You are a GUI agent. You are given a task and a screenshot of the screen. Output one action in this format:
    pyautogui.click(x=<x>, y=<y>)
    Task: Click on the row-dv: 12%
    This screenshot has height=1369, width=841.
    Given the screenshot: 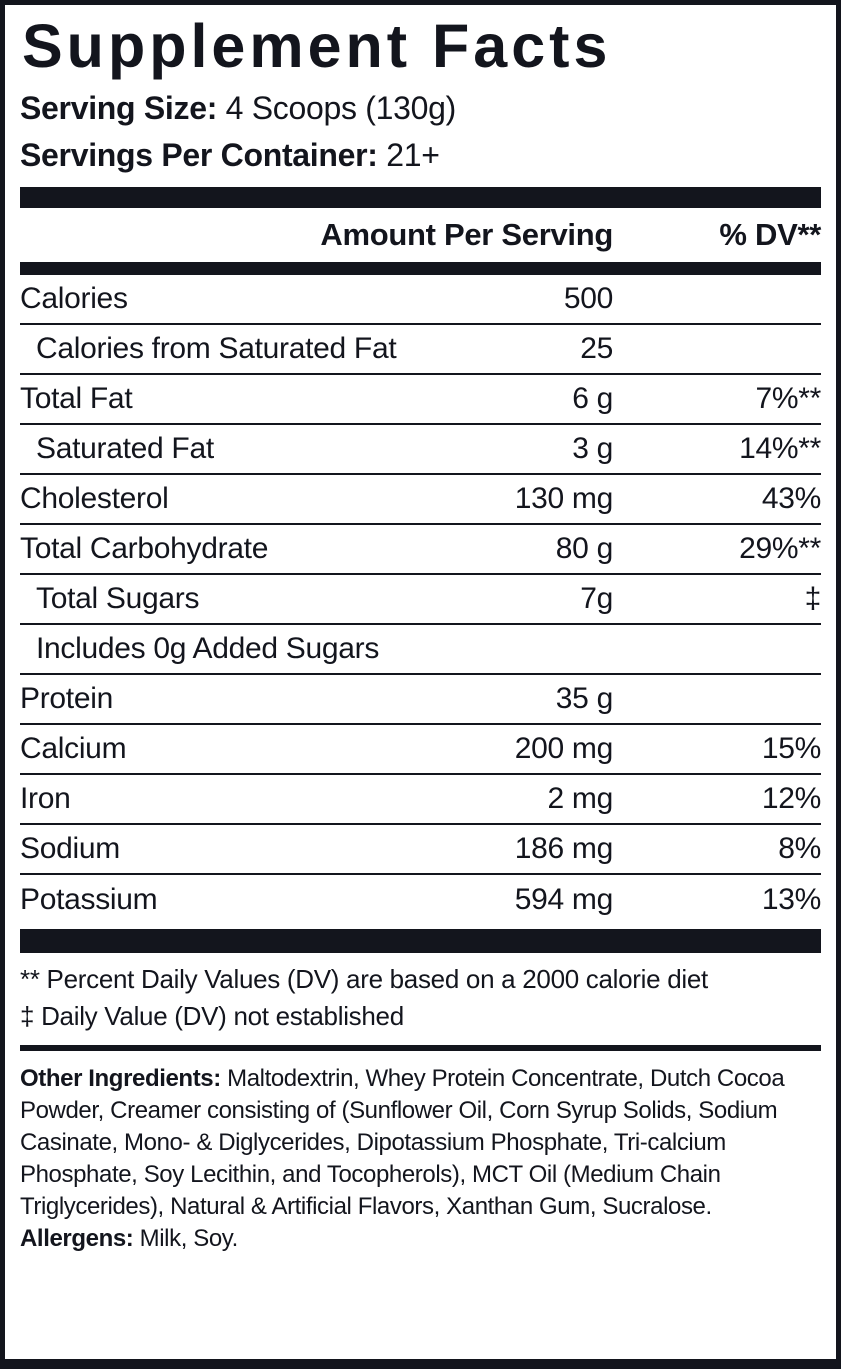 What is the action you would take?
    pyautogui.click(x=791, y=798)
    